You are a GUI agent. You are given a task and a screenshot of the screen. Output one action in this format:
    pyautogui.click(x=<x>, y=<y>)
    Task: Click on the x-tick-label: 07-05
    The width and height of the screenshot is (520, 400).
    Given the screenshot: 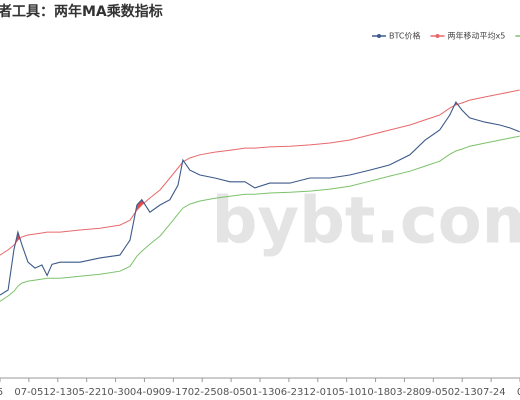 What is the action you would take?
    pyautogui.click(x=28, y=392)
    